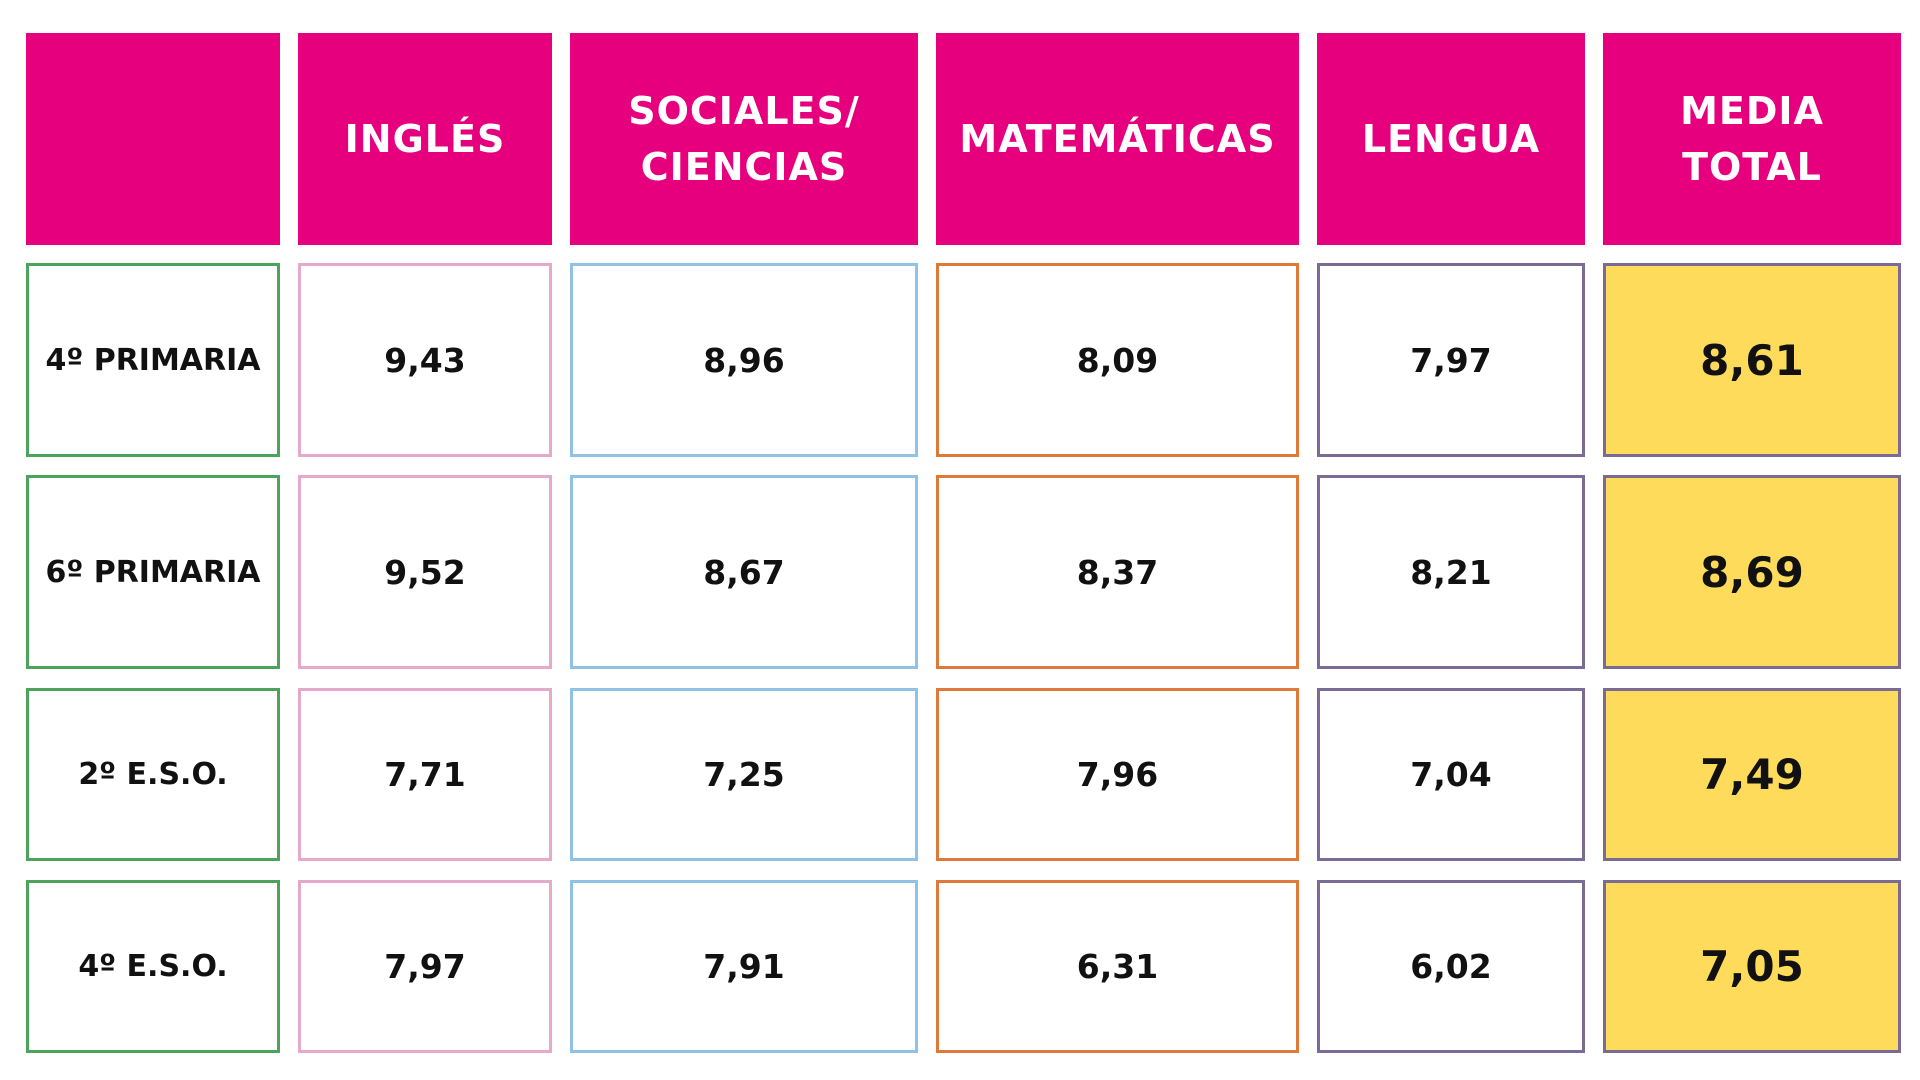 This screenshot has height=1080, width=1920. Describe the element at coordinates (1752, 139) in the screenshot. I see `header-media-total: MEDIA TOTAL` at that location.